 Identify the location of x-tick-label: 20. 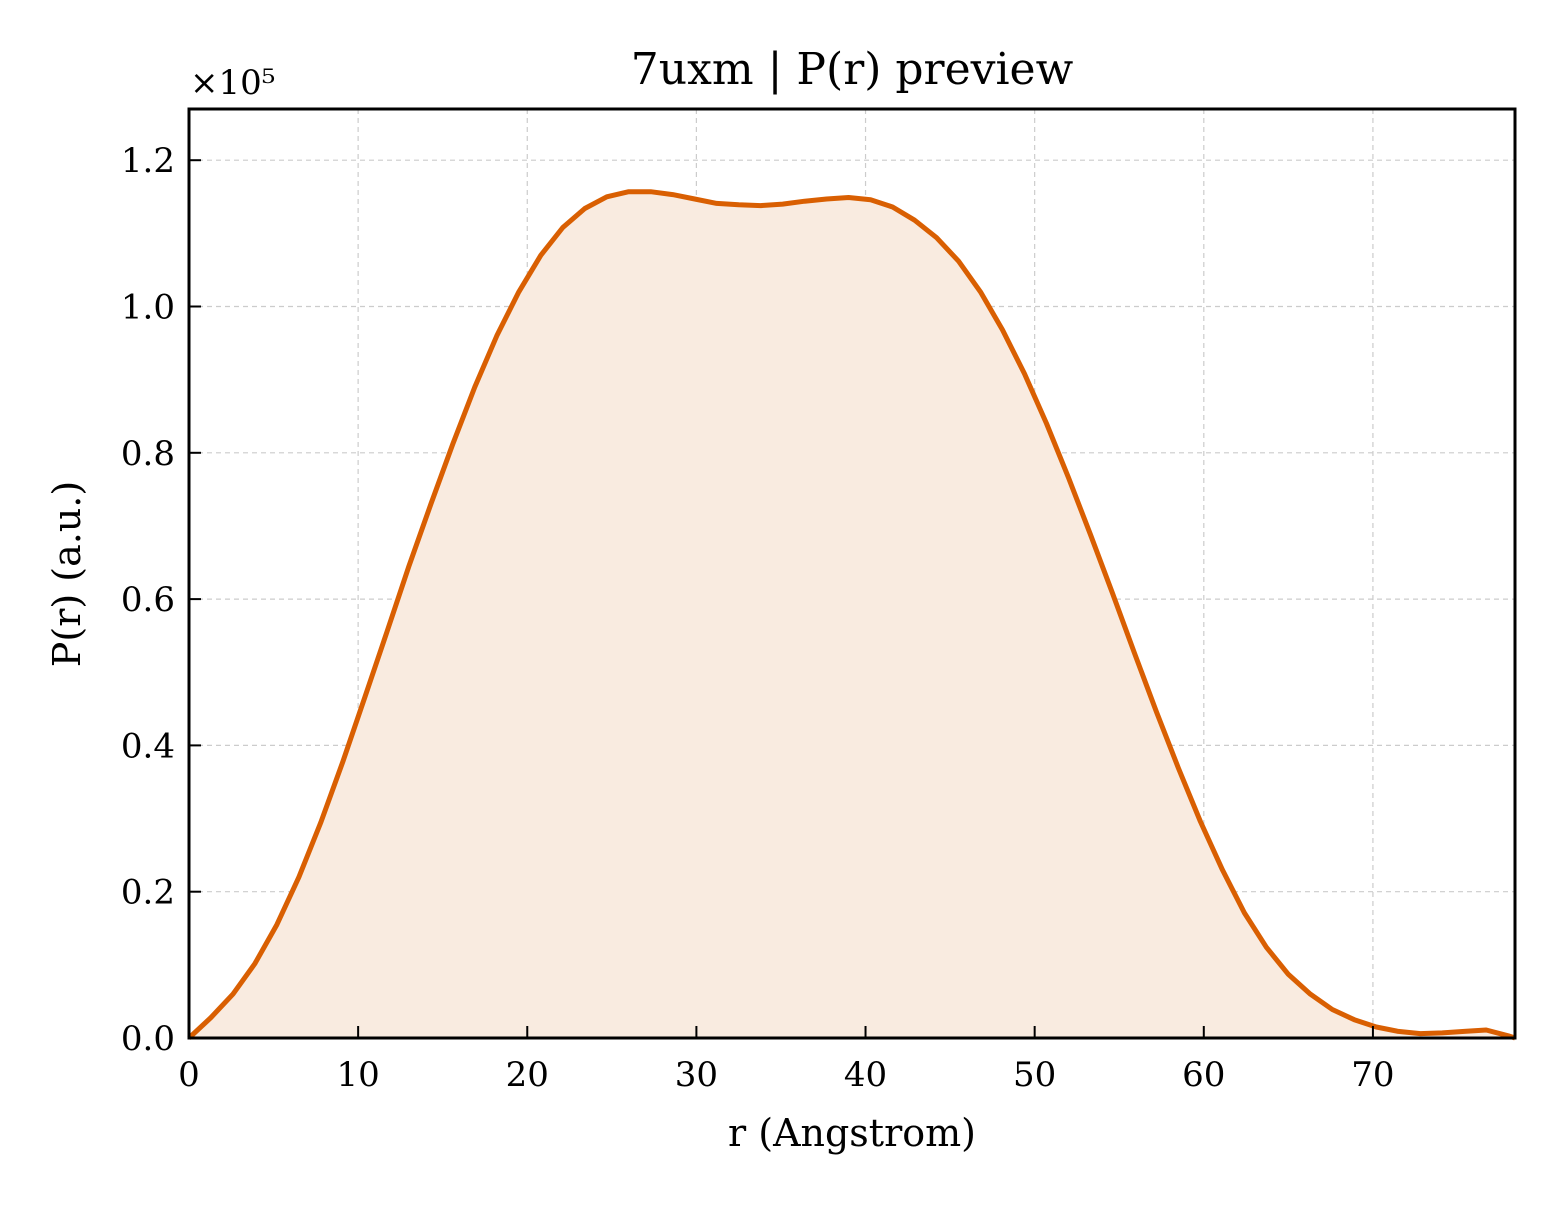
(527, 1075).